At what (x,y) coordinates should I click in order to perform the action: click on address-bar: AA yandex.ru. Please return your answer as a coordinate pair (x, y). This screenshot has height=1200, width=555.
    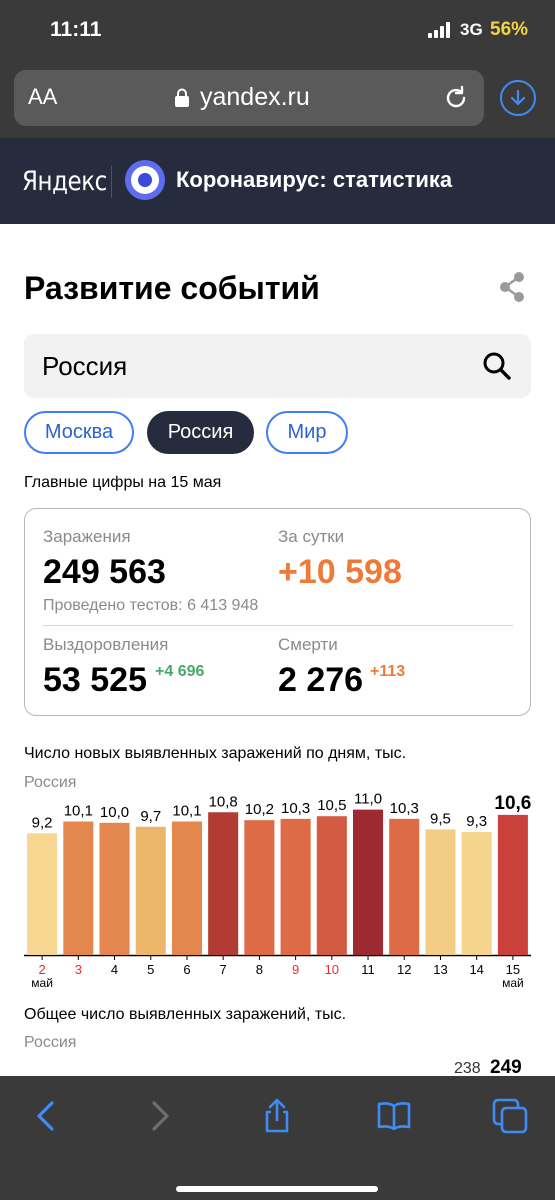
    Looking at the image, I should click on (249, 98).